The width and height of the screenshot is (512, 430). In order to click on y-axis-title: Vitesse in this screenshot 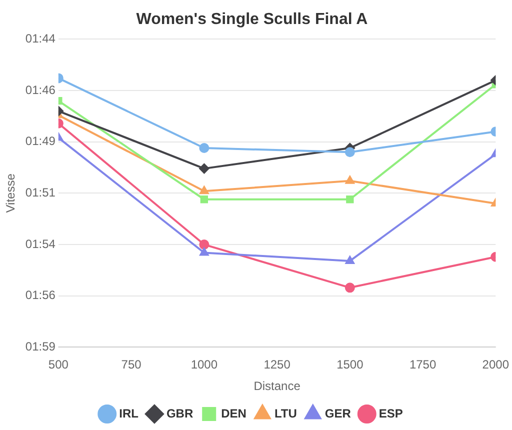, I will do `click(11, 193)`.